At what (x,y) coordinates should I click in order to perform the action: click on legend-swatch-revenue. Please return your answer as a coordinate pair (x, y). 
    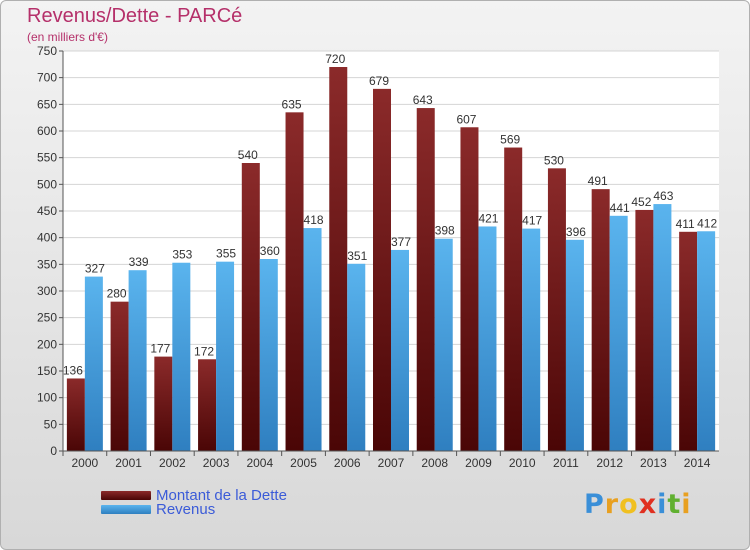
    Looking at the image, I should click on (126, 509).